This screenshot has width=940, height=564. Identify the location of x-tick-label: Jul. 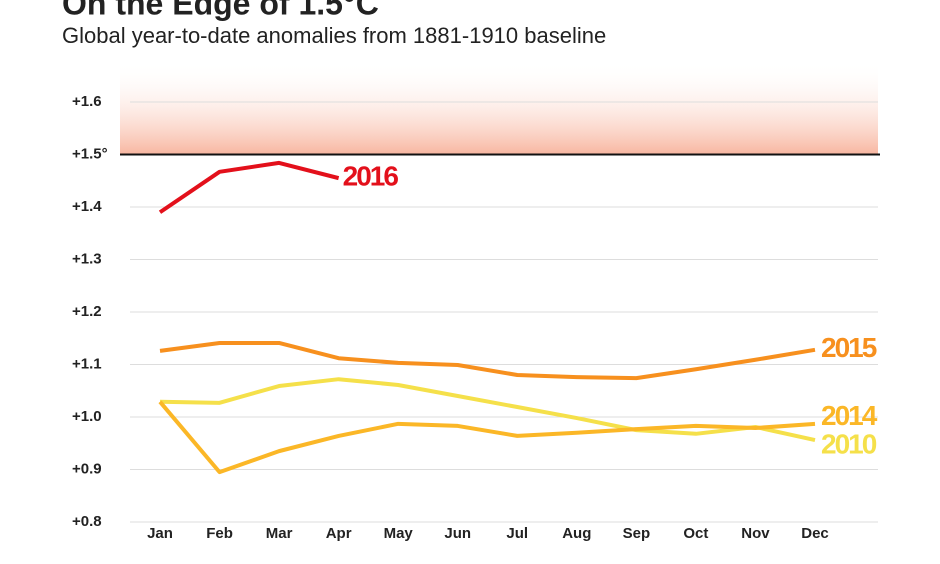
(517, 533).